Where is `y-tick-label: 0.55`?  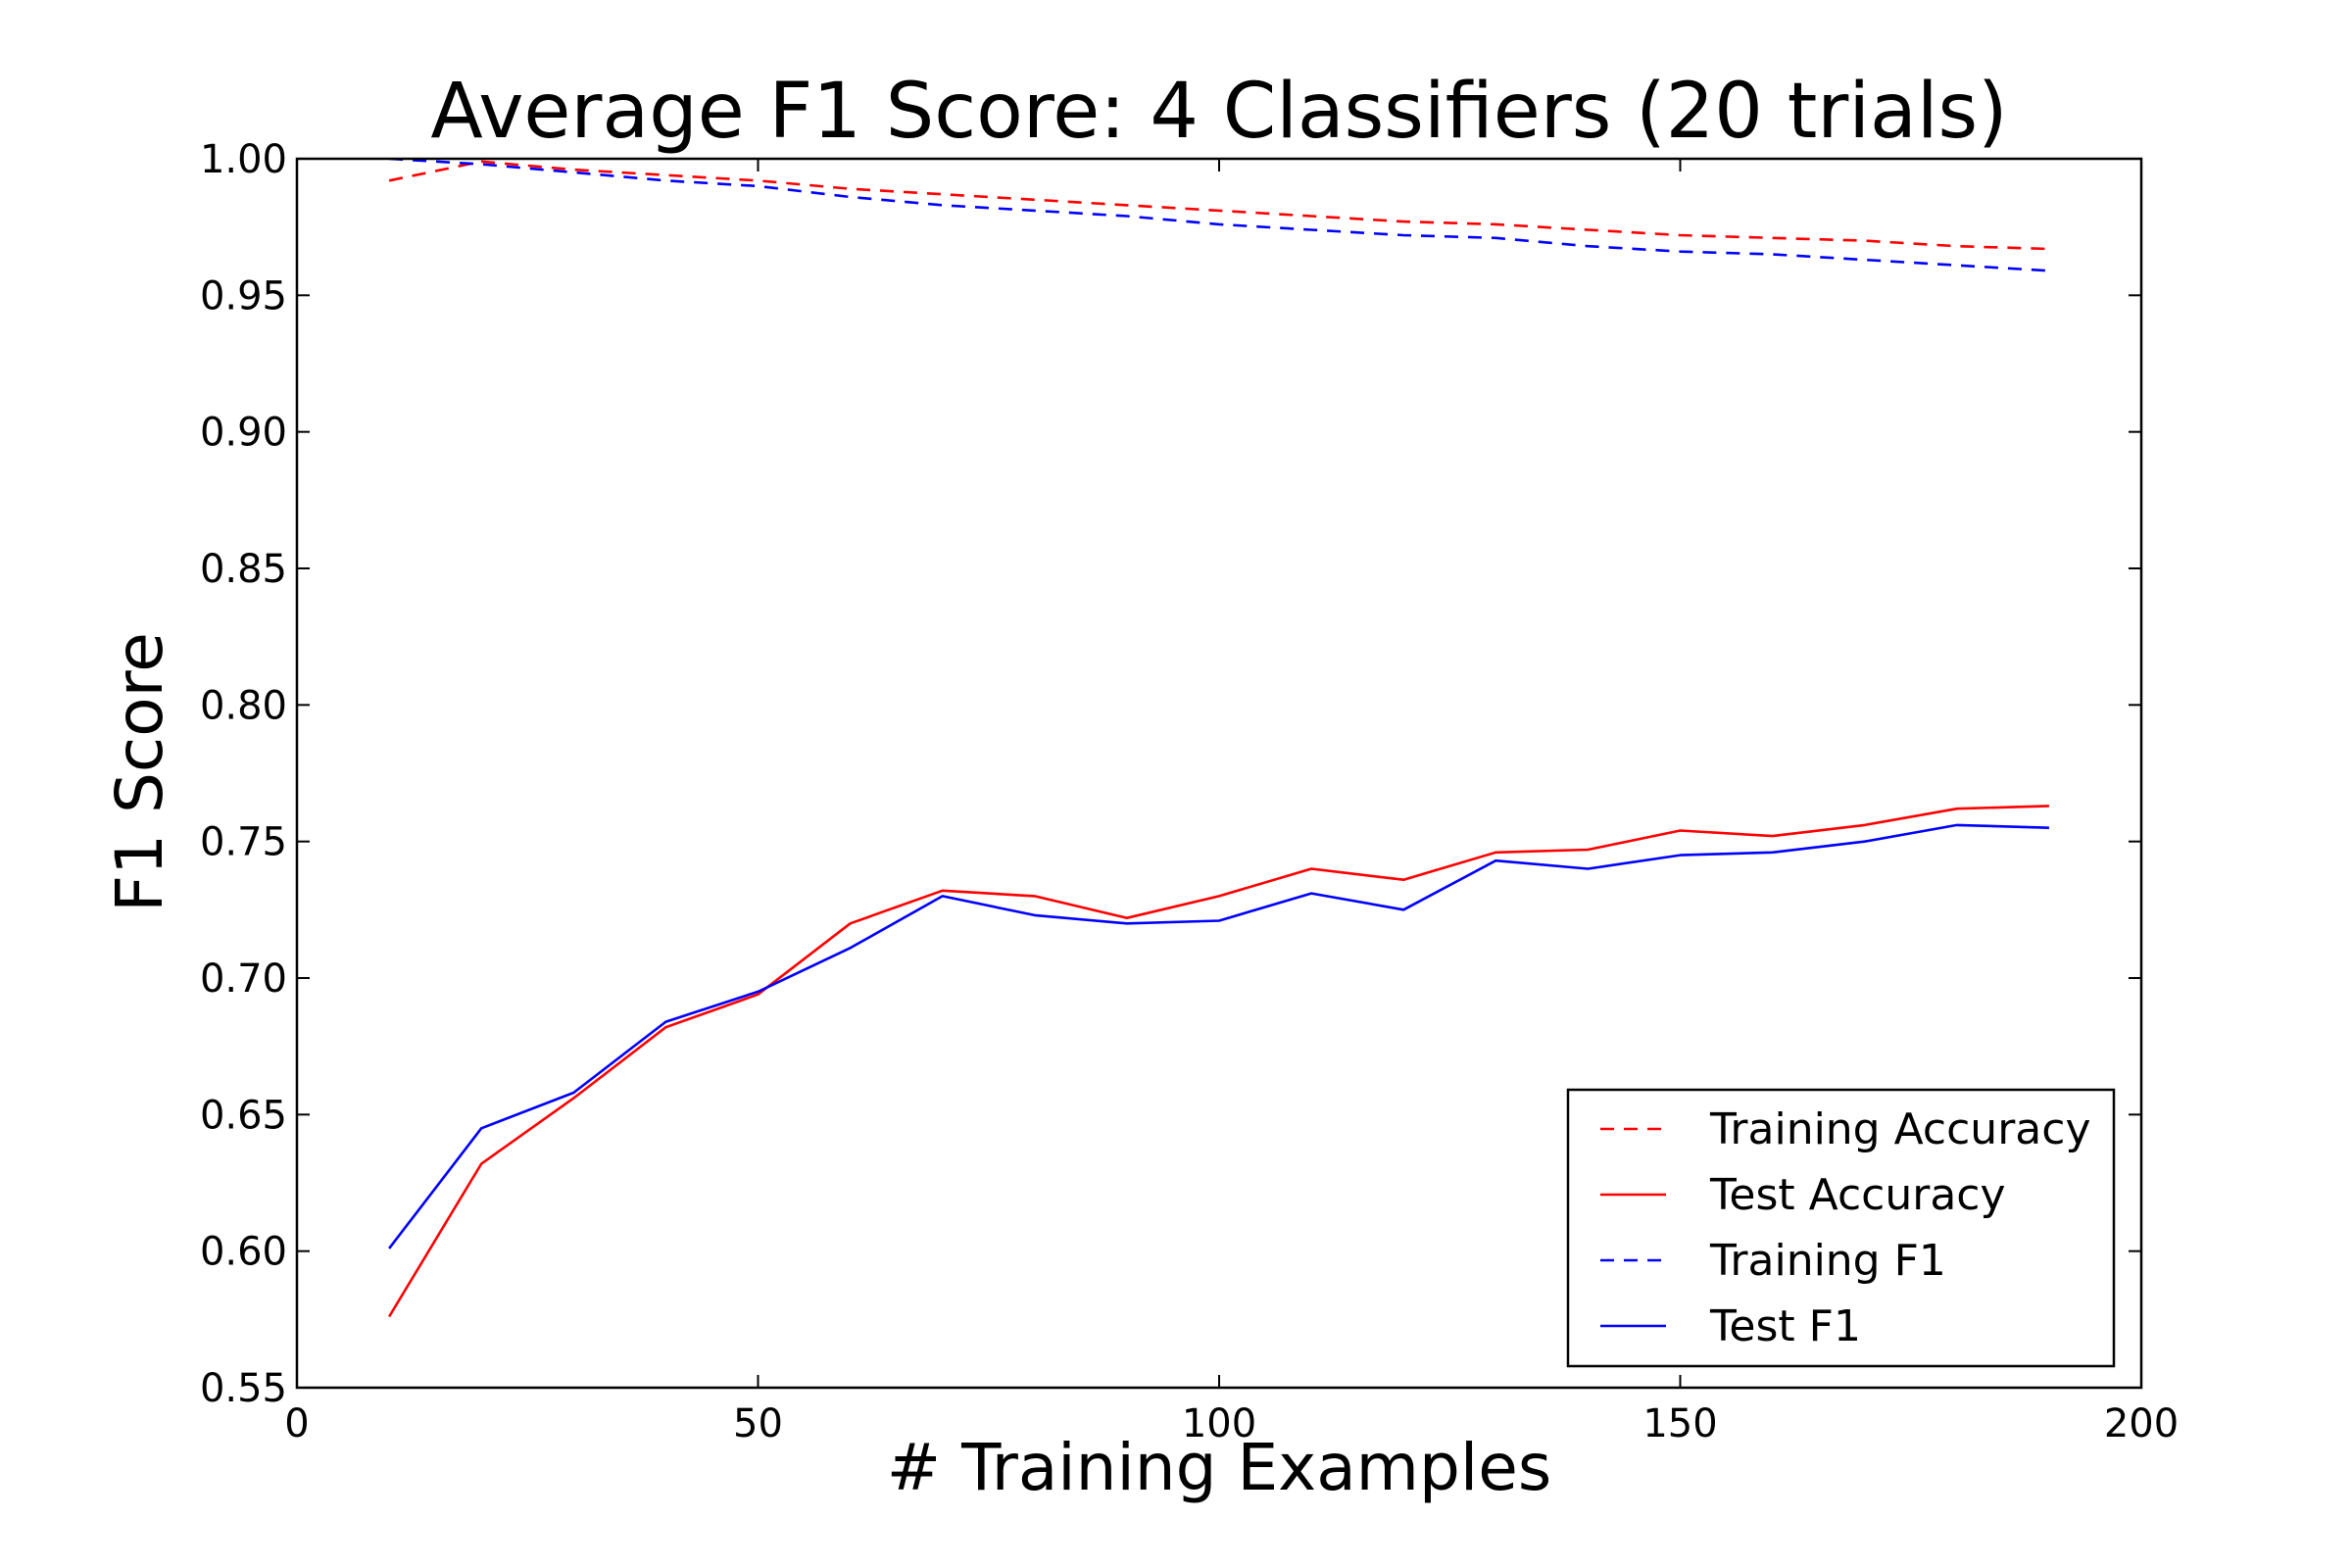
y-tick-label: 0.55 is located at coordinates (243, 1388).